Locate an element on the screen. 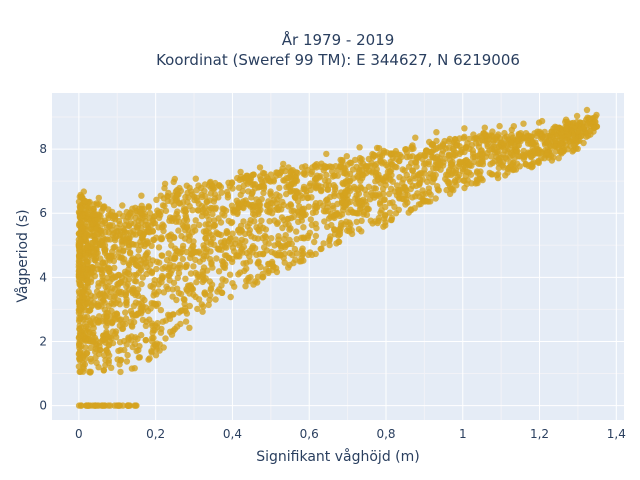 This screenshot has height=480, width=640. x-tick-label: 1,2 is located at coordinates (539, 434).